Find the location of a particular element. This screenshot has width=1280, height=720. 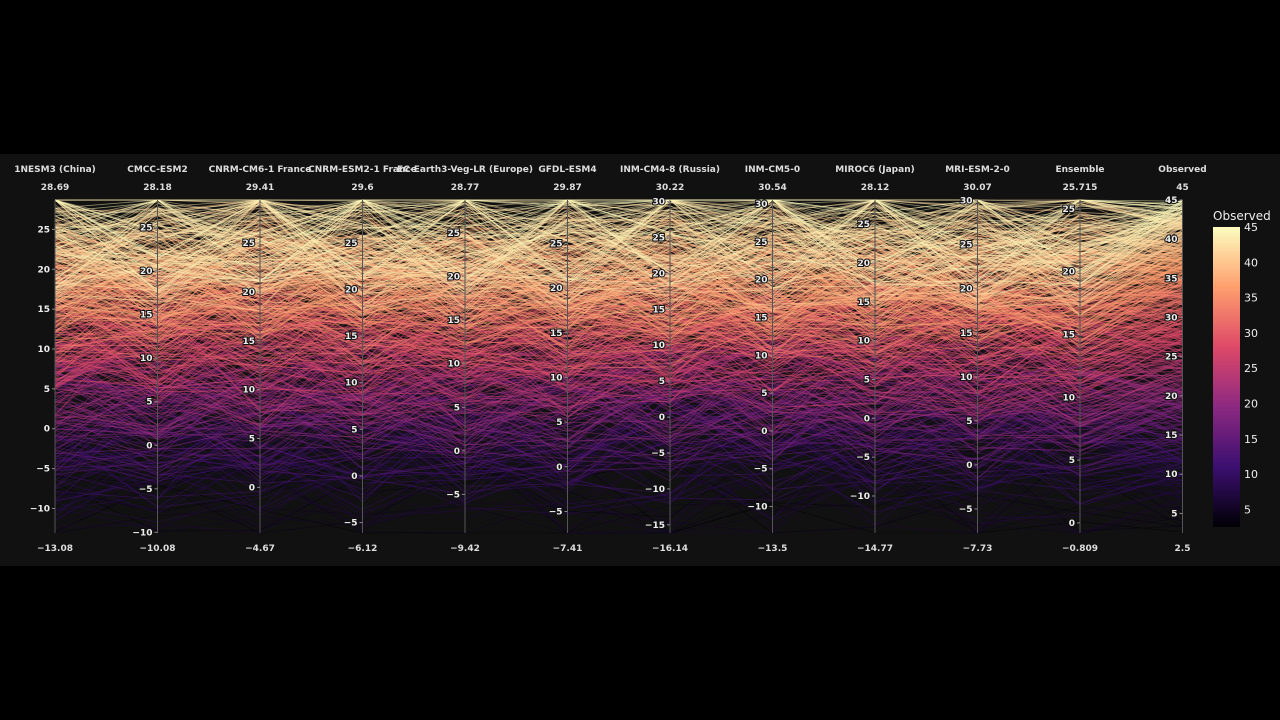

axis-min-label: −9.42 is located at coordinates (465, 549).